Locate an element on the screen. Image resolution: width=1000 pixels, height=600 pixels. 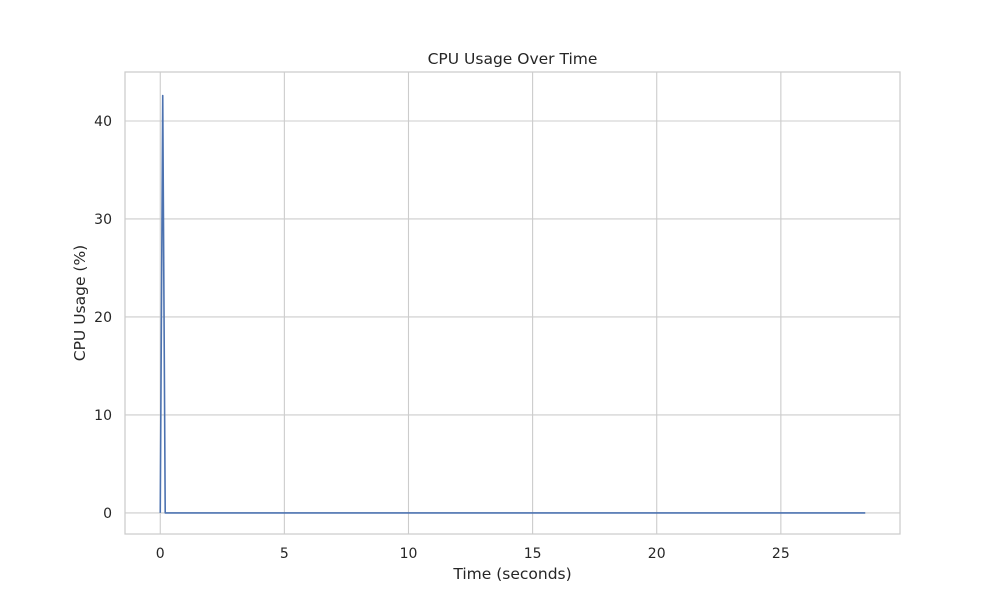
chart-title: CPU Usage Over Time is located at coordinates (513, 59).